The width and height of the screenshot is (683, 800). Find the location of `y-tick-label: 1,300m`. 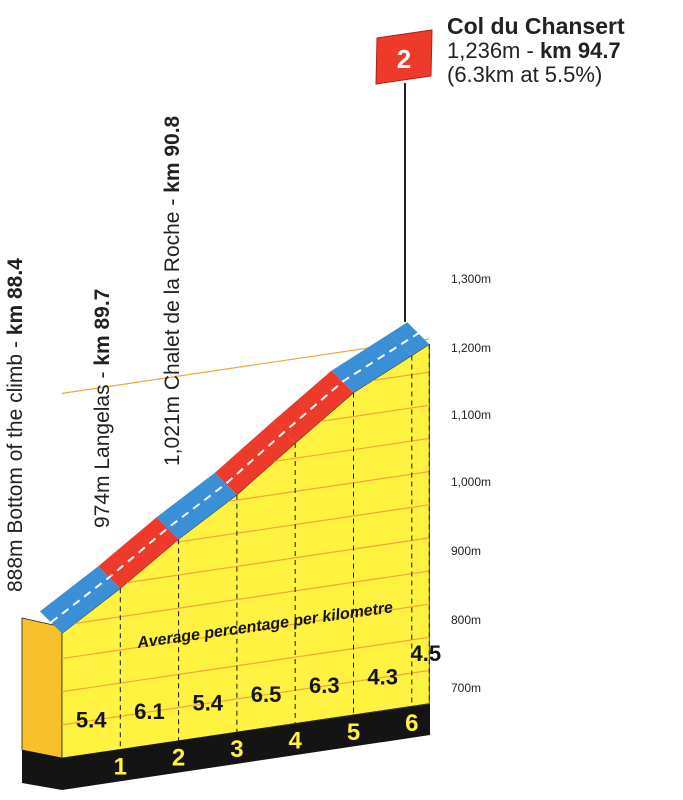

y-tick-label: 1,300m is located at coordinates (471, 279).